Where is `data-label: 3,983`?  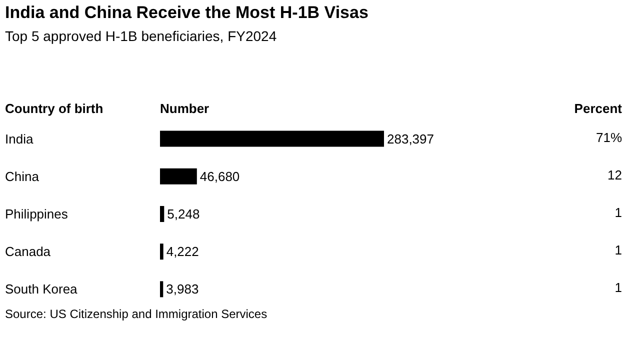
data-label: 3,983 is located at coordinates (182, 289).